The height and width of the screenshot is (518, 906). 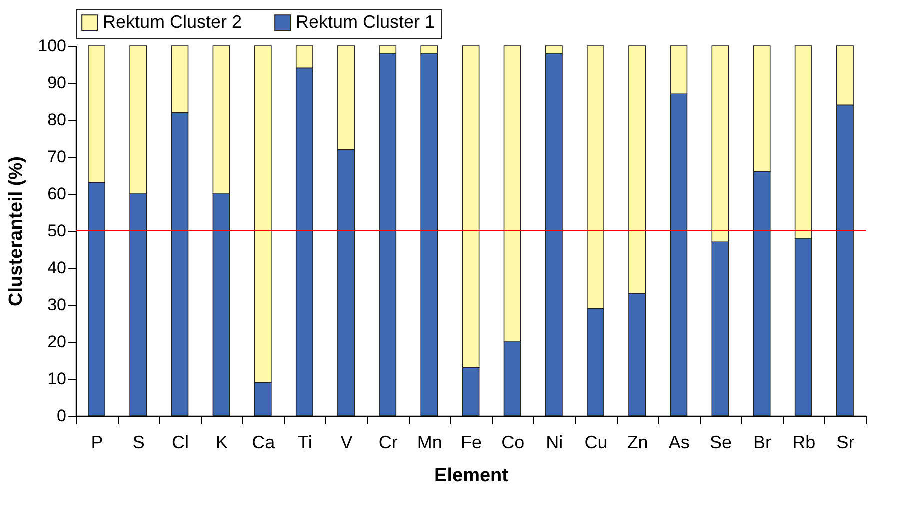 What do you see at coordinates (596, 442) in the screenshot?
I see `x-tick-label: Cu` at bounding box center [596, 442].